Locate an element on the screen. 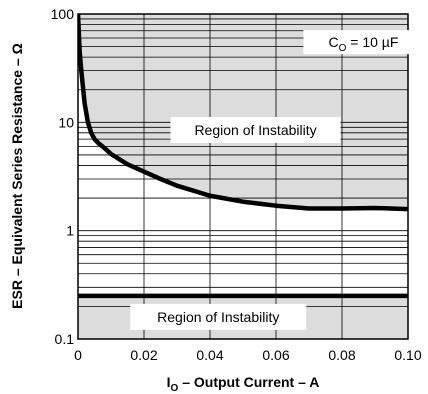  y-tick-label: 100 is located at coordinates (63, 14).